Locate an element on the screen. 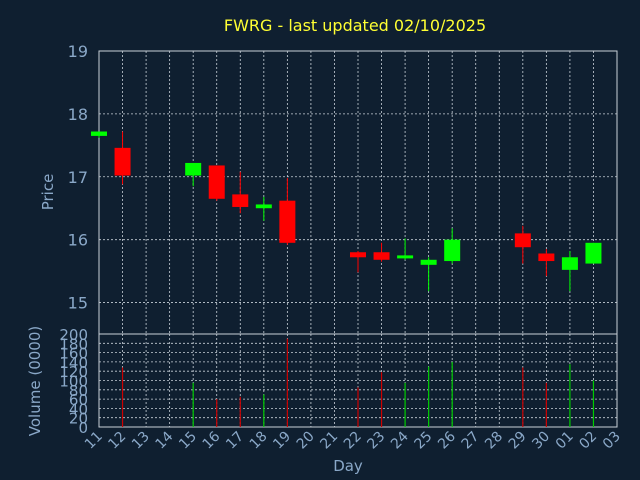 The height and width of the screenshot is (480, 640). price-y-tick-label: 17 is located at coordinates (78, 177).